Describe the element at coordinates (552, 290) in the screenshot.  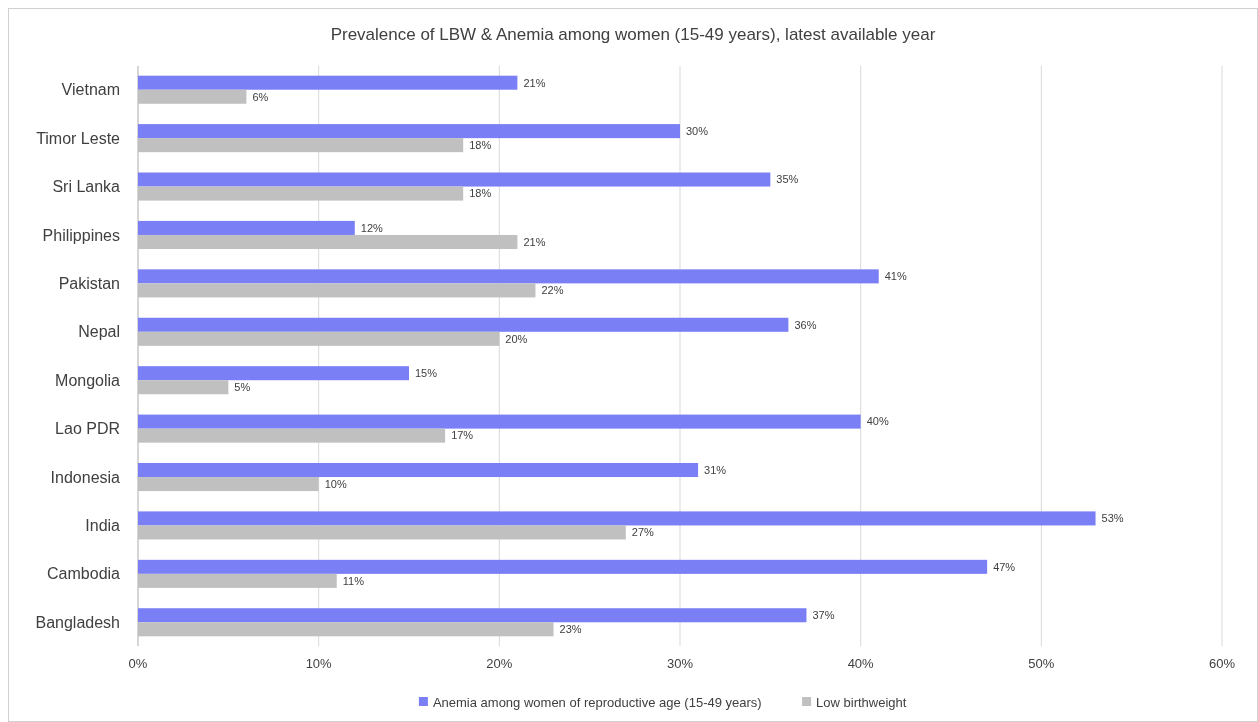
I see `data-label: 22%` at that location.